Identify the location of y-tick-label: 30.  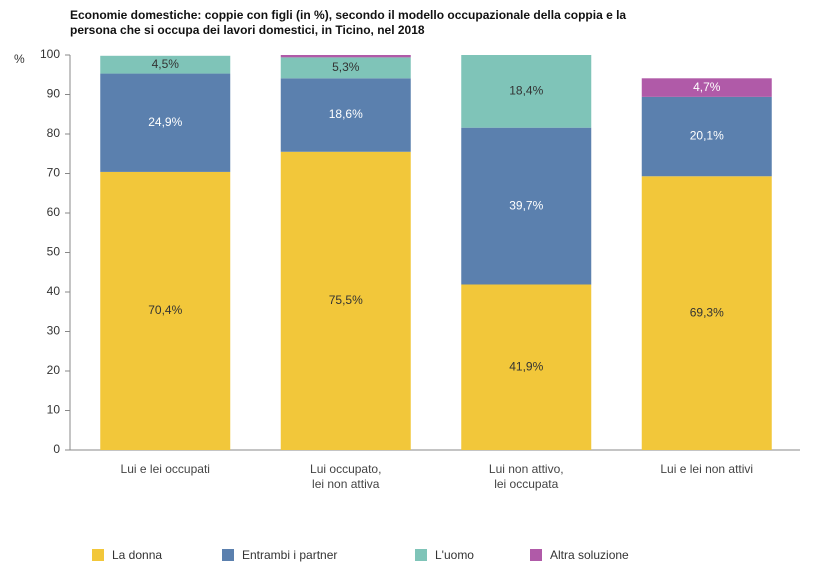
(54, 331).